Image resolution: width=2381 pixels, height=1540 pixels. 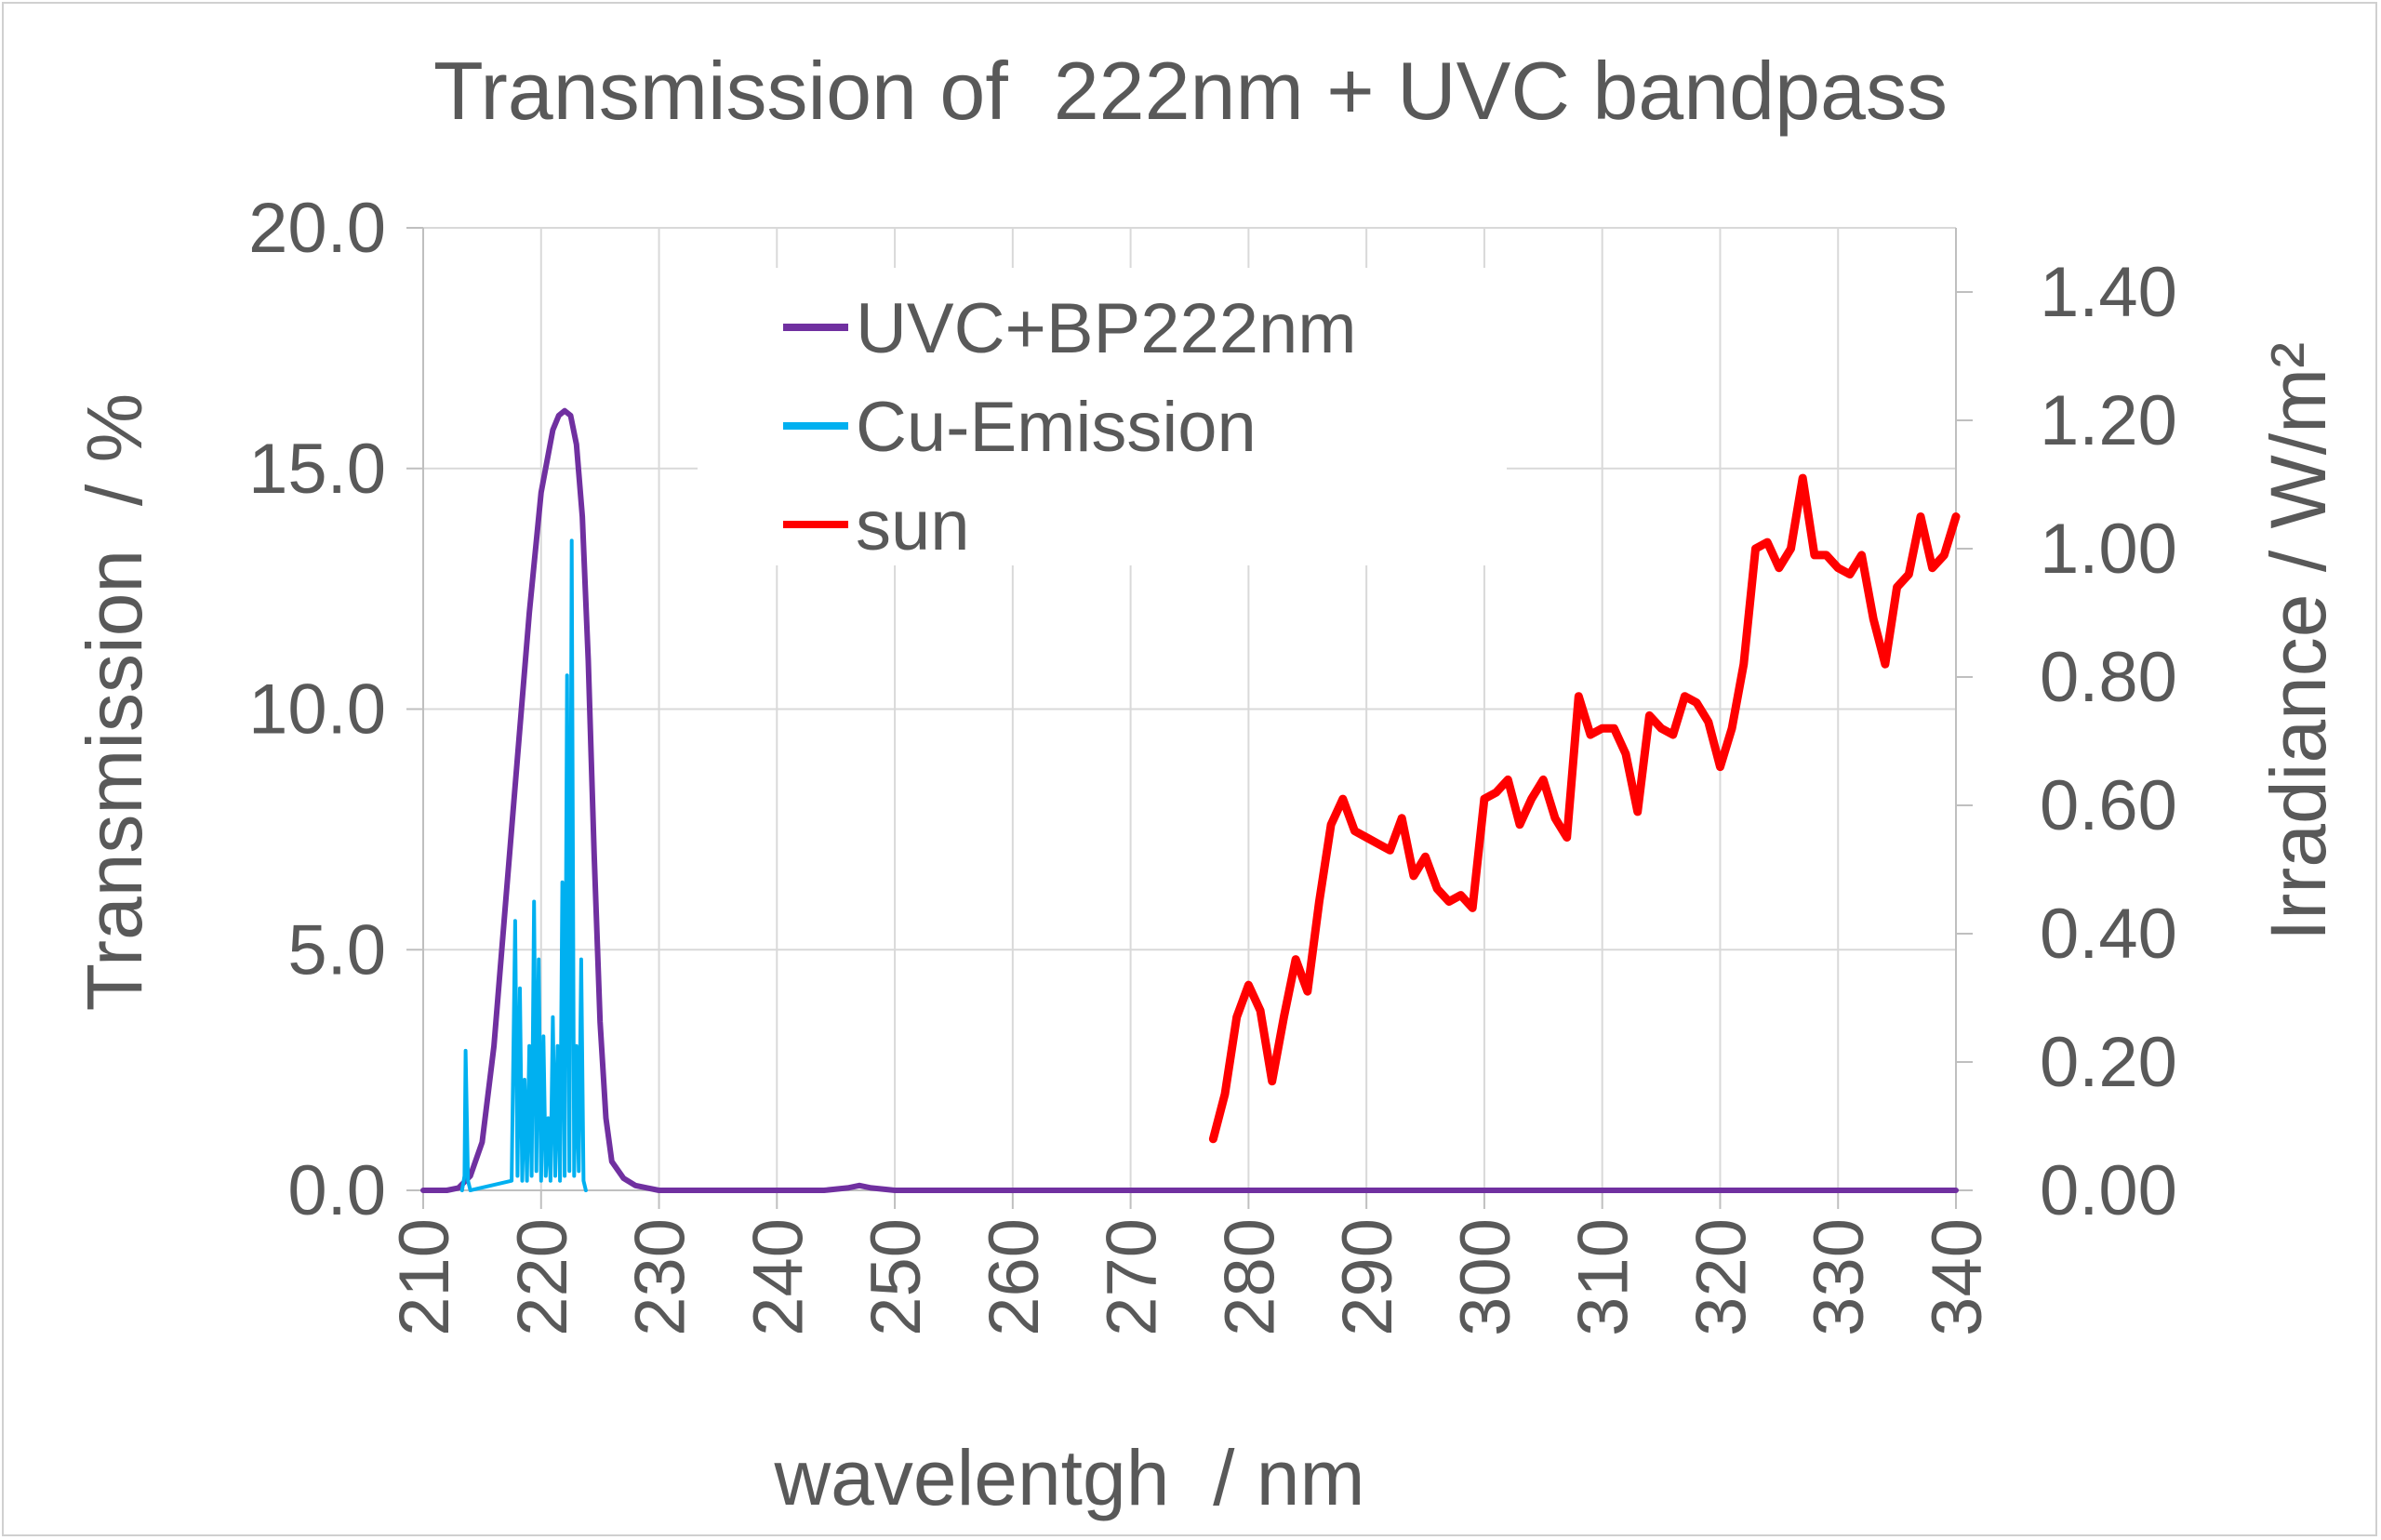 What do you see at coordinates (1068, 1477) in the screenshot?
I see `x-axis-label: wavelentgh / nm` at bounding box center [1068, 1477].